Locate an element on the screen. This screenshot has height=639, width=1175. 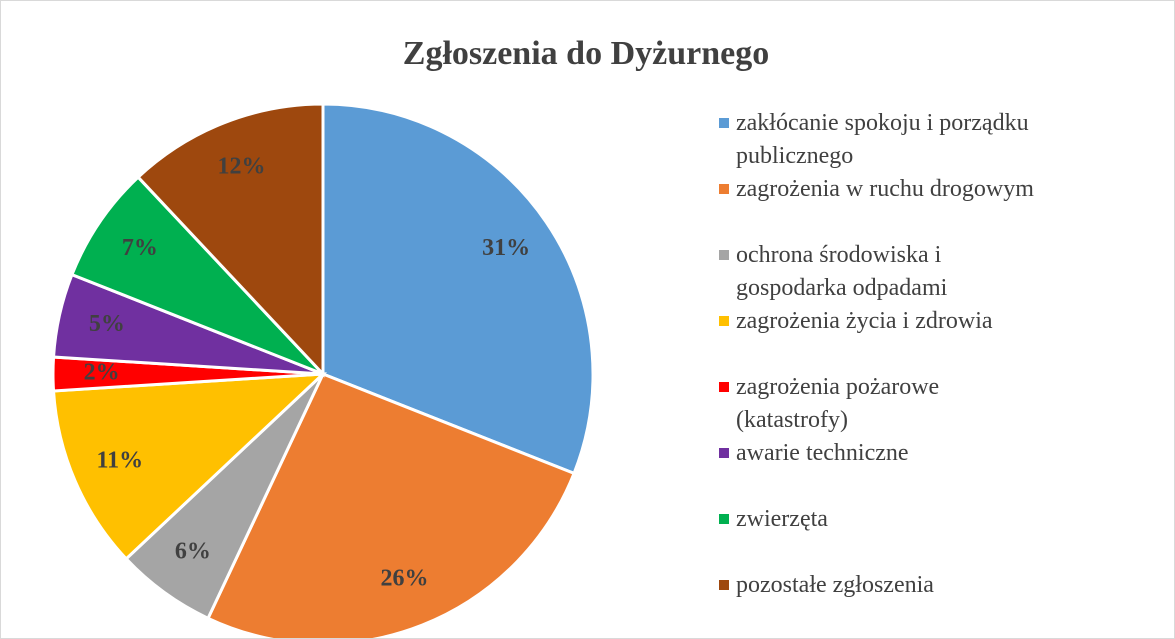
legend-item: zagrożenia życia i zdrowia is located at coordinates (879, 321).